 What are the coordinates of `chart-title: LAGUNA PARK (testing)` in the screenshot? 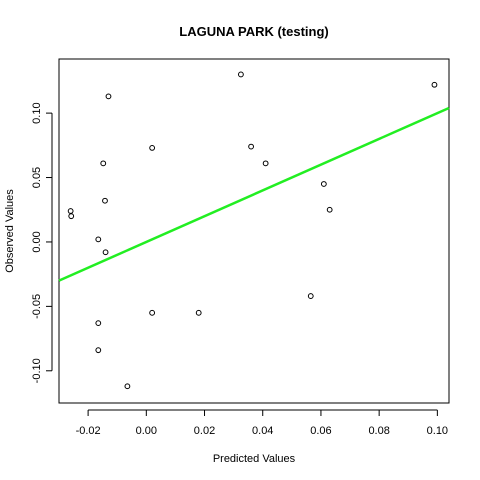 It's located at (254, 31).